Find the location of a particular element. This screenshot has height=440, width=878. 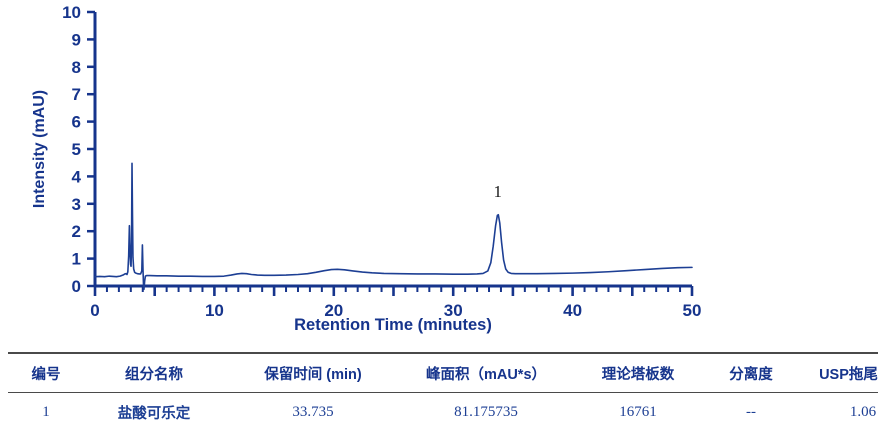

y-tick-label: 1 is located at coordinates (76, 259).